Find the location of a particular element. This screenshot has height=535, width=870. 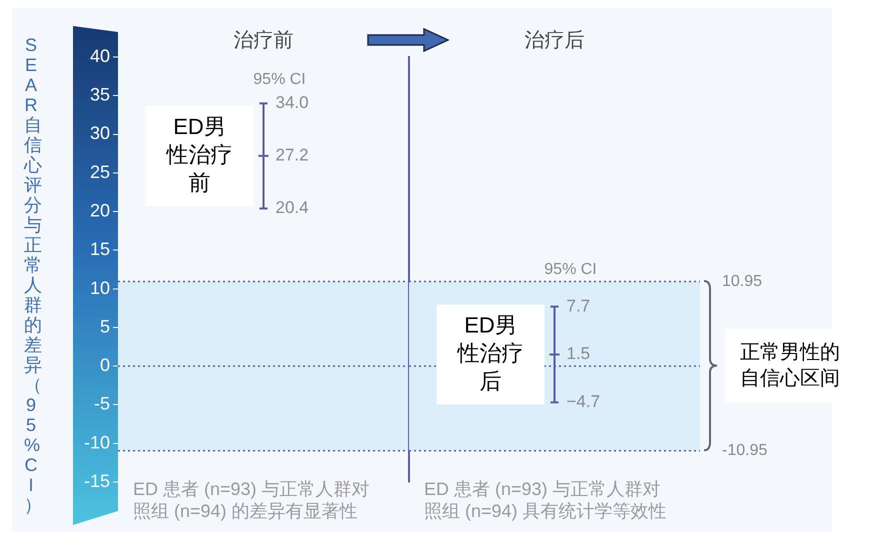

annotation: ED 患者 (n=93) 与正常人群对照组 (n=94) 具有统计学等效性 is located at coordinates (545, 499).